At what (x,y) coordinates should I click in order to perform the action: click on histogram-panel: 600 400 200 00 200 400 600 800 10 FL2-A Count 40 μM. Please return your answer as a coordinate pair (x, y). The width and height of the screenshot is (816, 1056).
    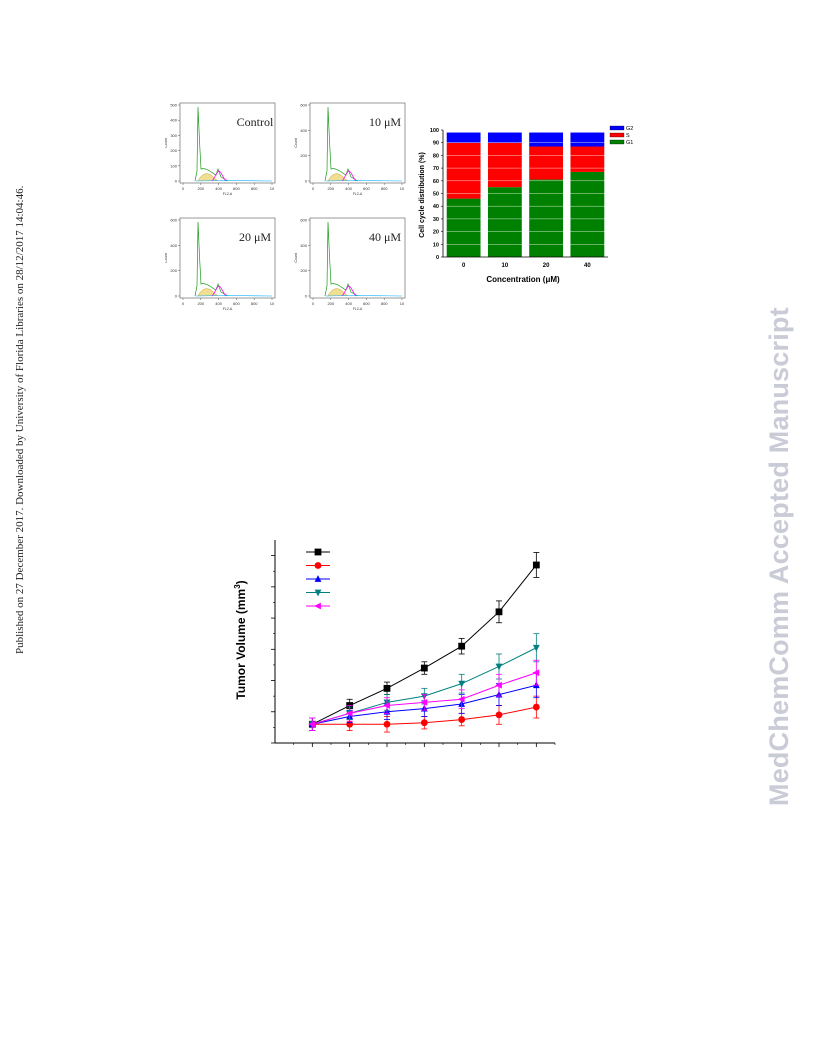
    Looking at the image, I should click on (350, 264).